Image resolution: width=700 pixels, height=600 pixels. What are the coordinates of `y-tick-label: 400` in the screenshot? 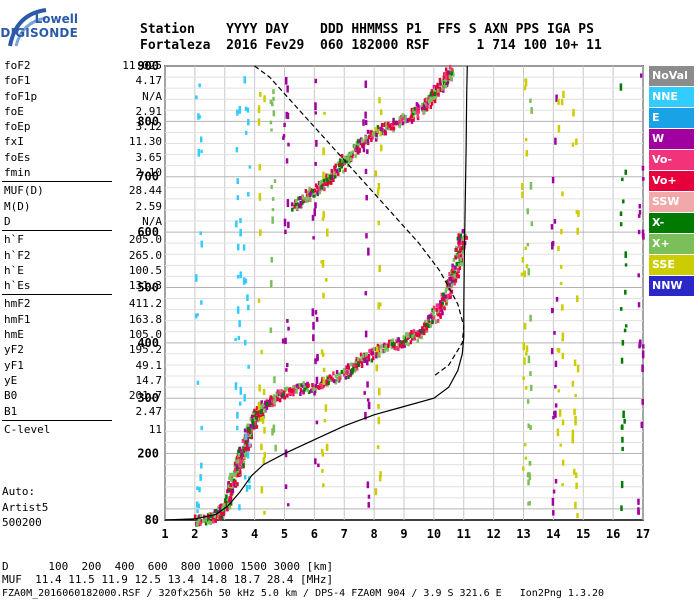 It's located at (148, 343).